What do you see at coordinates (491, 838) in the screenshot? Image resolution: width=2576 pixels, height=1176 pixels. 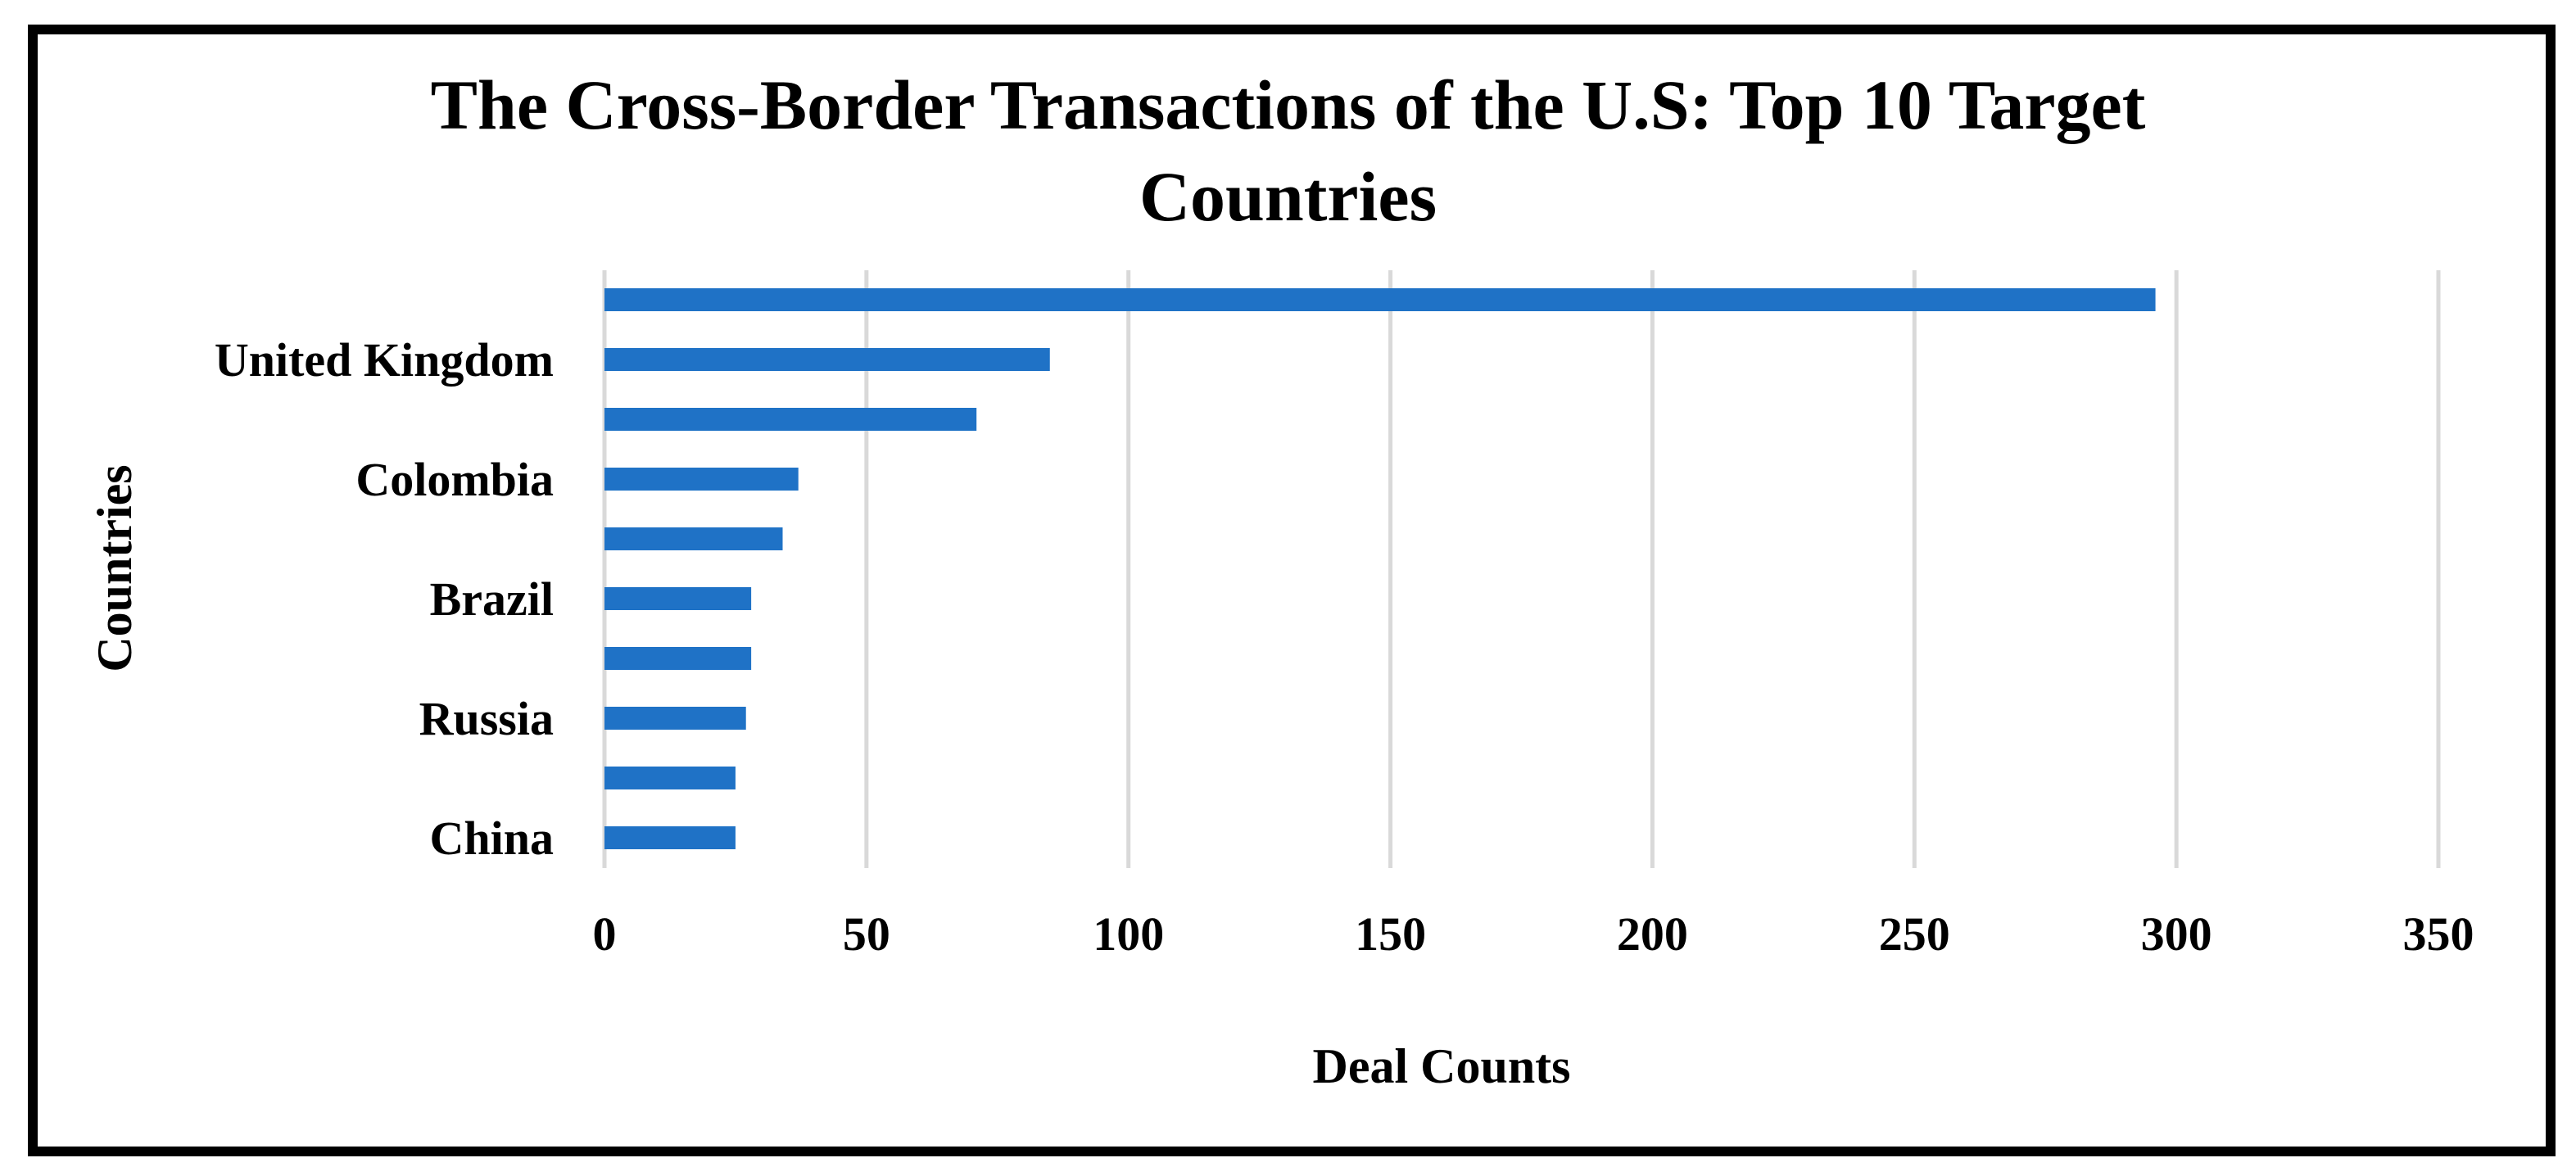 I see `y-category-label: China` at bounding box center [491, 838].